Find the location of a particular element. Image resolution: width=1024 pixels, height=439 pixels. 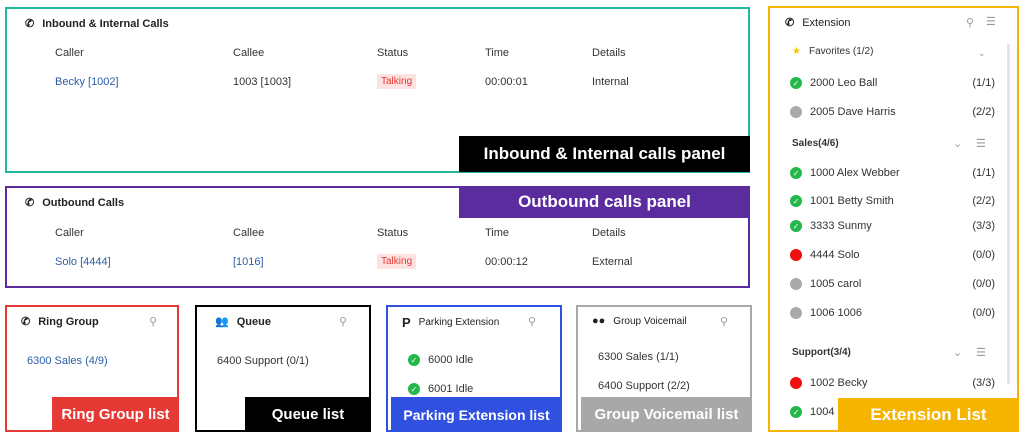

call-caller: Becky [1002] is located at coordinates (87, 82).